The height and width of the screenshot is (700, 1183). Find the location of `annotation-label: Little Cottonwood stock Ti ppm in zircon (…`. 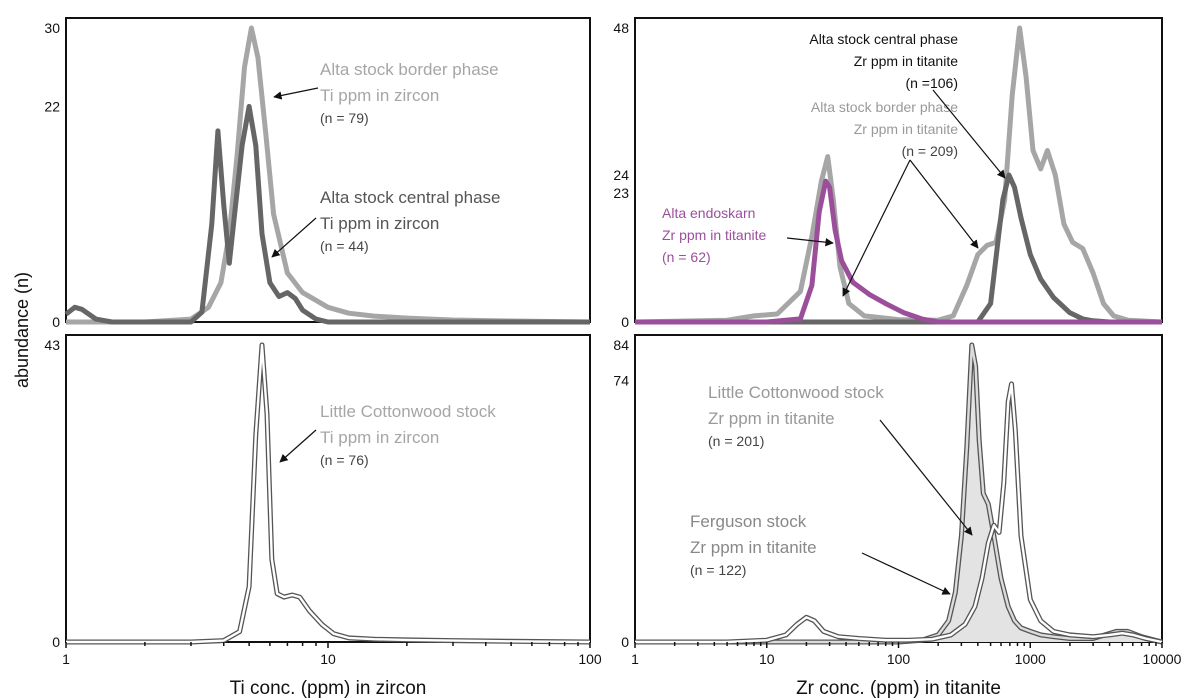

annotation-label: Little Cottonwood stock Ti ppm in zircon (… is located at coordinates (408, 435).